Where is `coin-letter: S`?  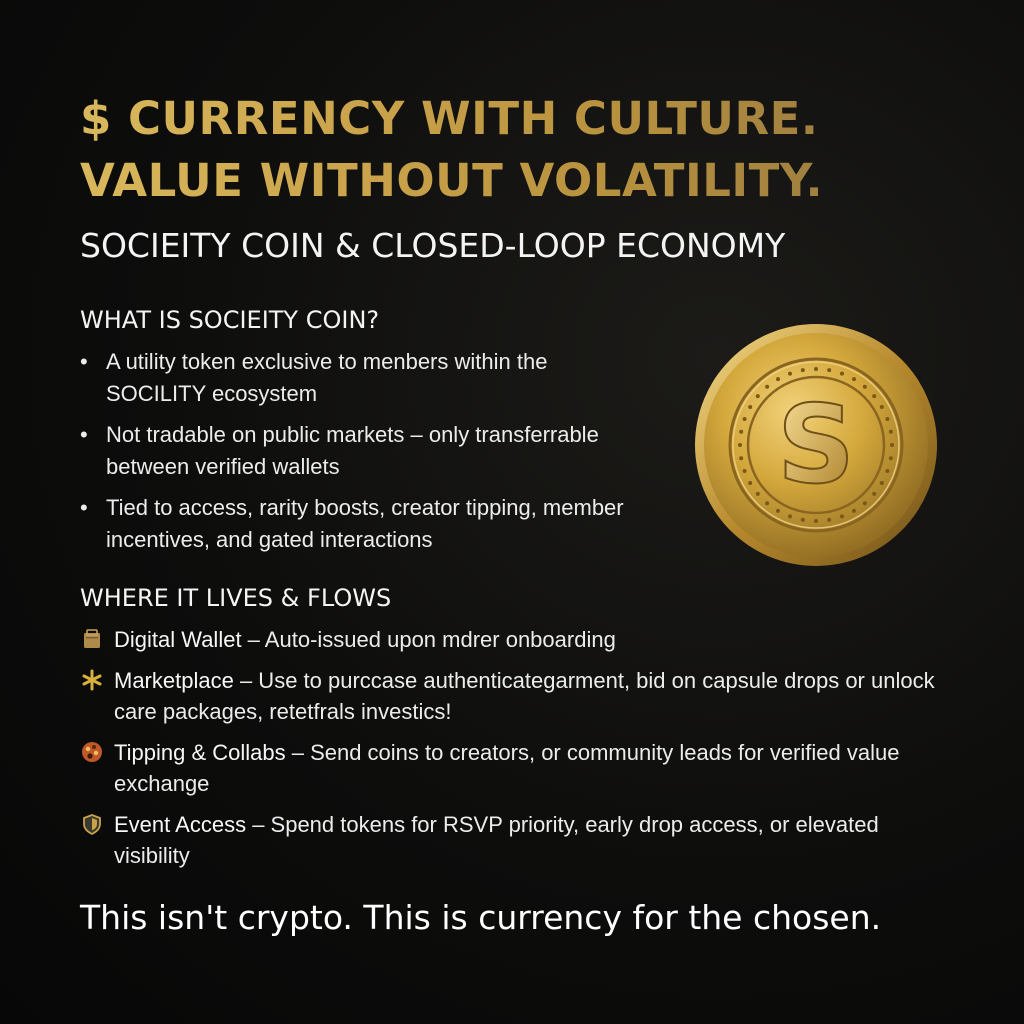
coin-letter: S is located at coordinates (816, 445).